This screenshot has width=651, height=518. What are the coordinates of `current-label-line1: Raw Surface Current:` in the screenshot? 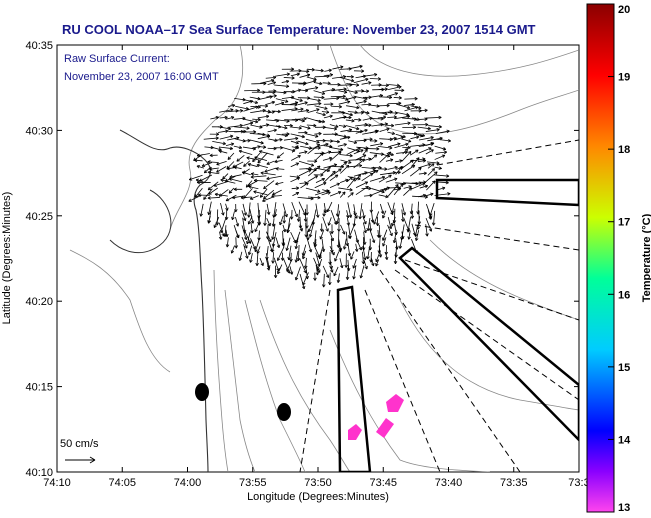 It's located at (117, 59).